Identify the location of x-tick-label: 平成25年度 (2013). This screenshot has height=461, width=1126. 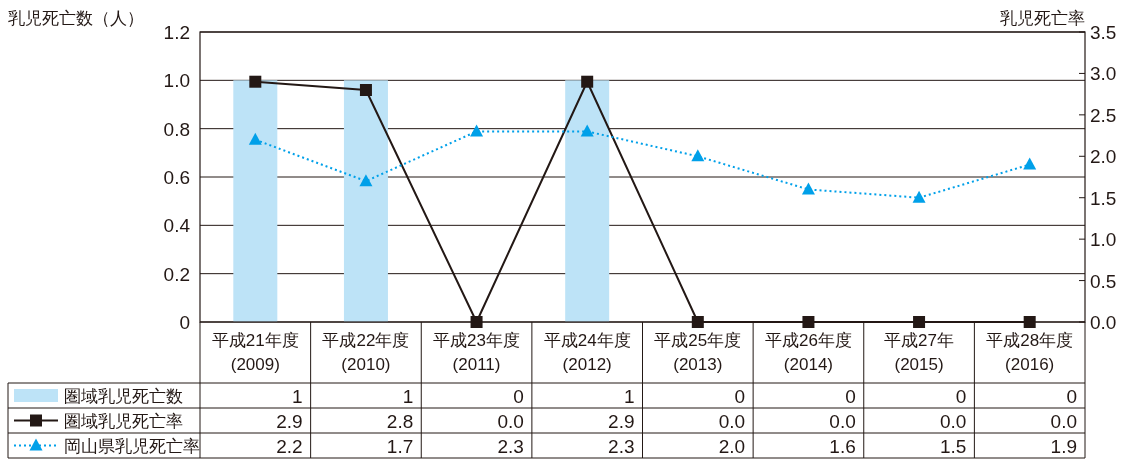
(698, 352).